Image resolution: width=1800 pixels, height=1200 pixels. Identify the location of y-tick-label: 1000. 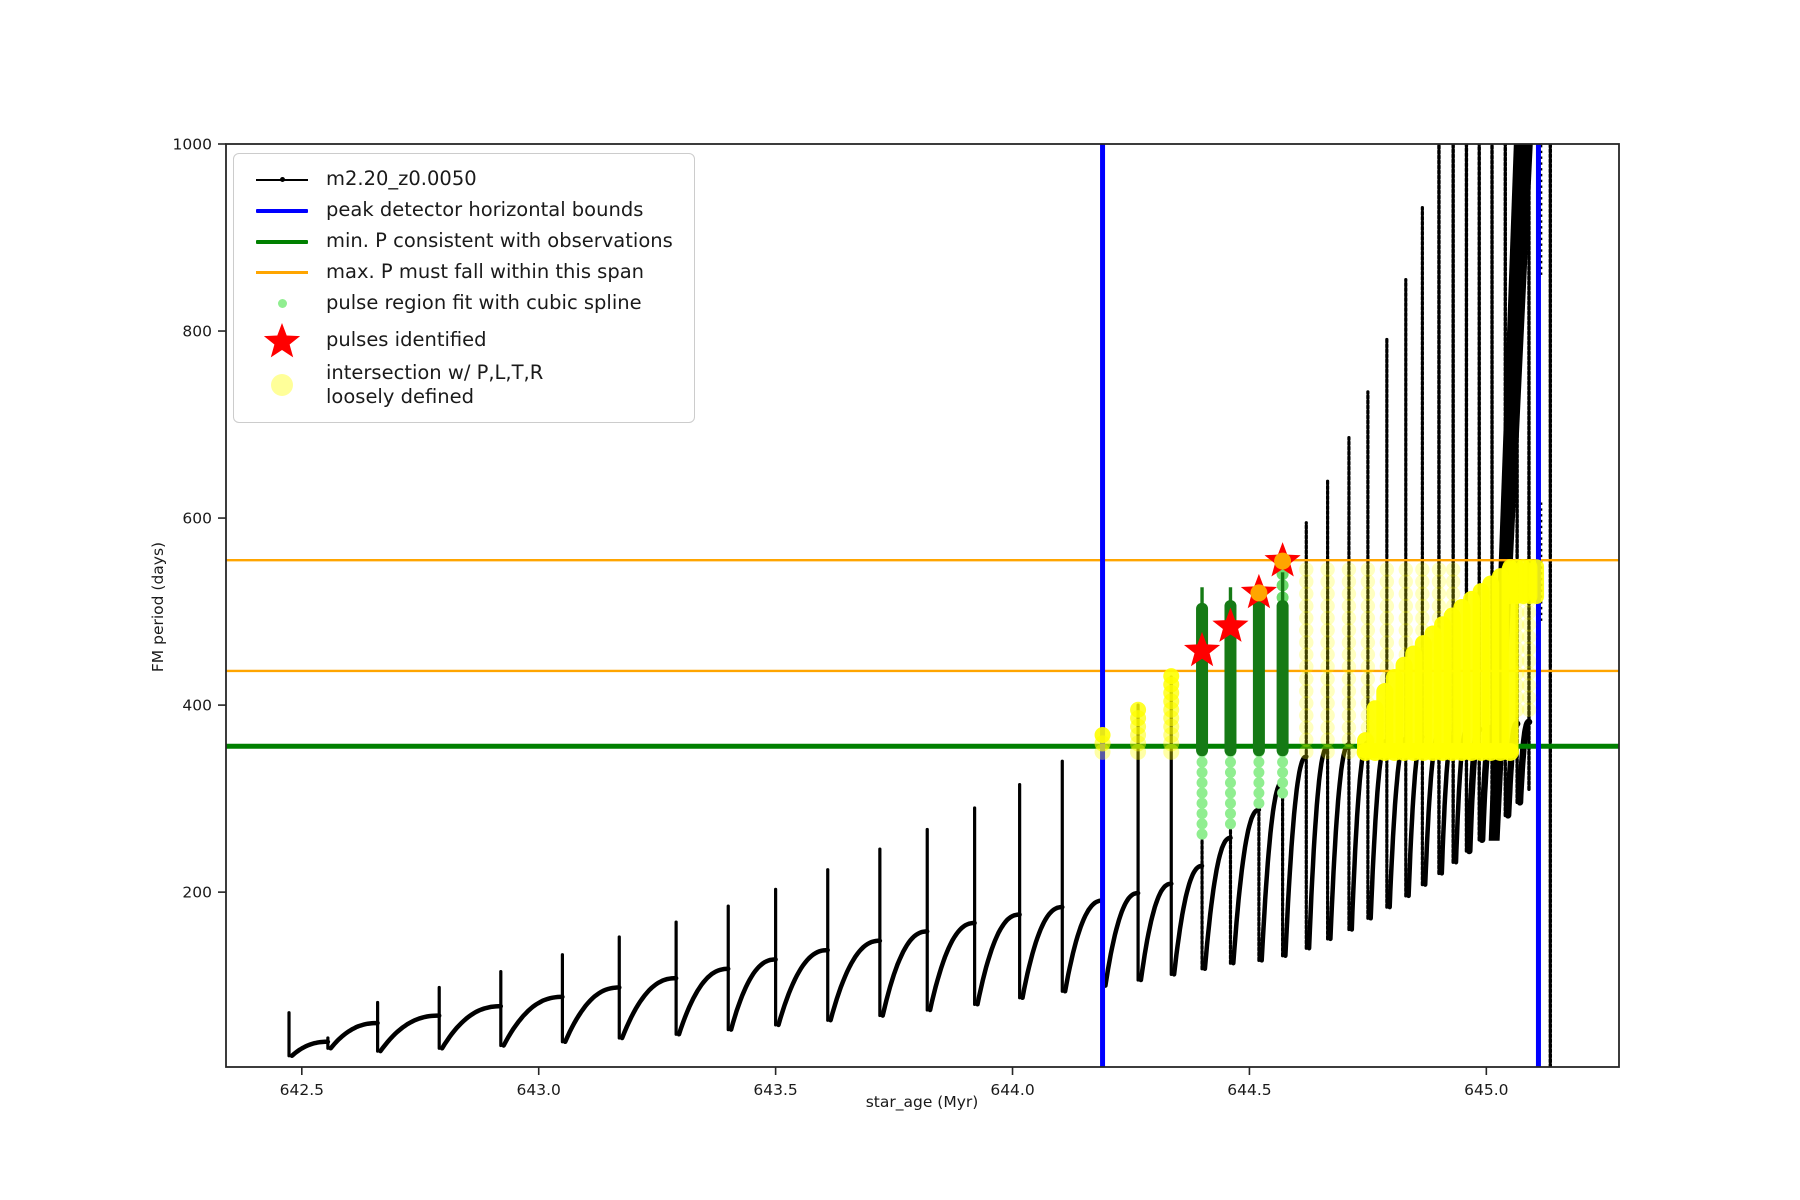
(192, 145).